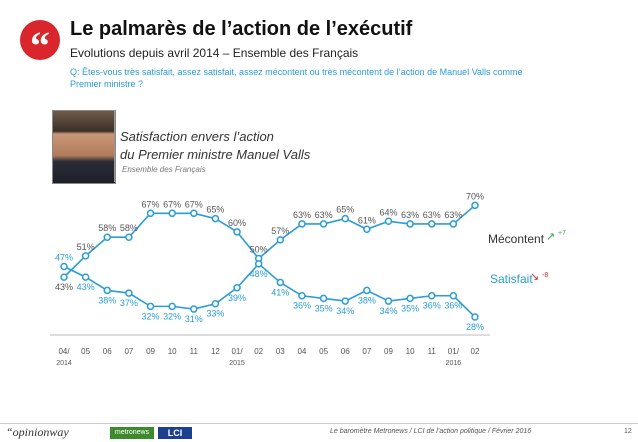  I want to click on lci-logo: LCI, so click(175, 433).